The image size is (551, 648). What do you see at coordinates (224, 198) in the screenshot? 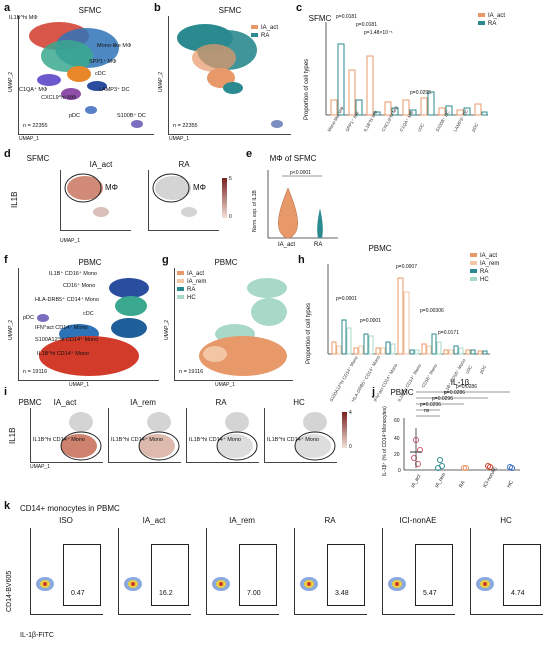
I see `panel-d-colorbar` at bounding box center [224, 198].